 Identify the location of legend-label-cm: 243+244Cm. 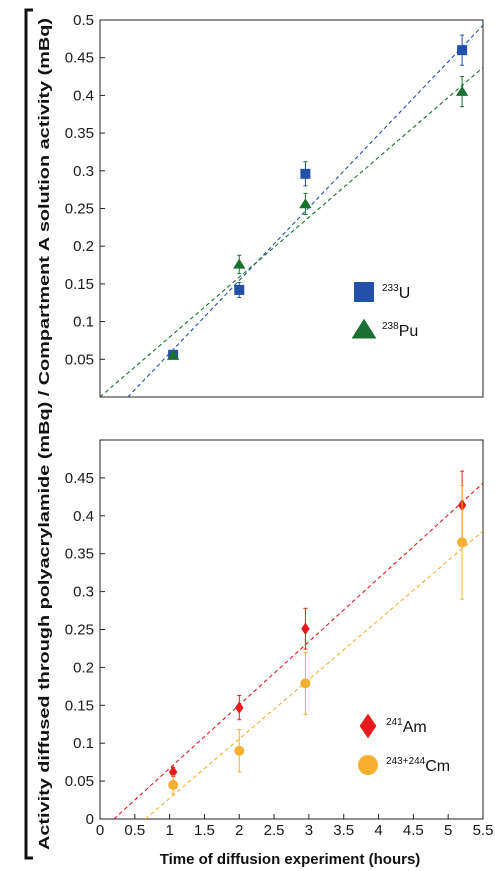
(418, 765).